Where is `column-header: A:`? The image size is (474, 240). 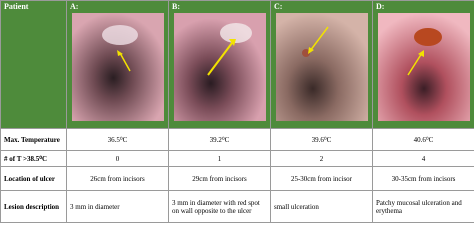 column-header: A: is located at coordinates (117, 64).